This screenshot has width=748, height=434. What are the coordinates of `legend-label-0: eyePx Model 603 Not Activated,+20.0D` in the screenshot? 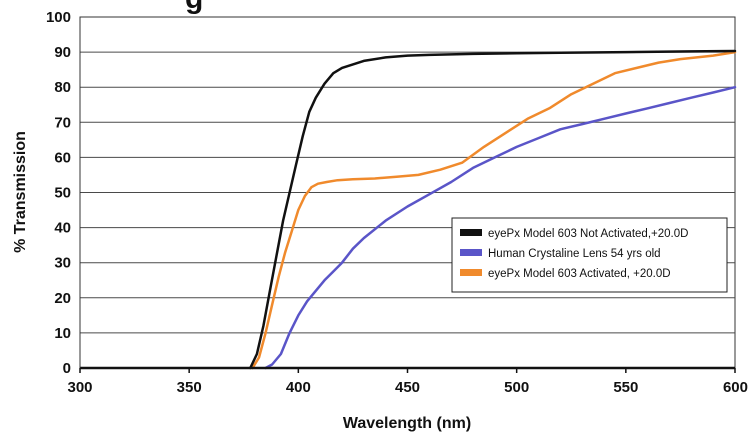 It's located at (588, 234).